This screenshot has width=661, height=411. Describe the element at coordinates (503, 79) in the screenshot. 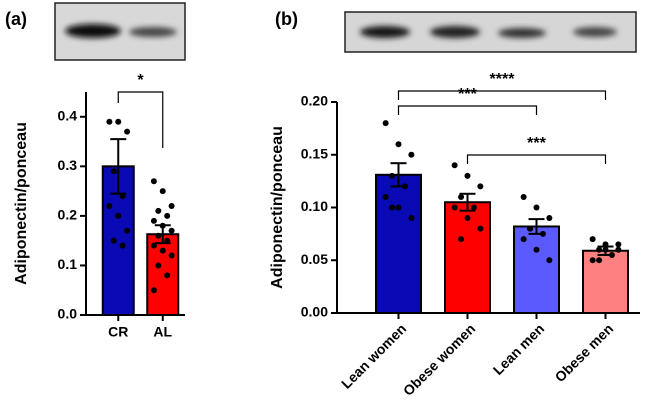

I see `significance-label: ****` at that location.